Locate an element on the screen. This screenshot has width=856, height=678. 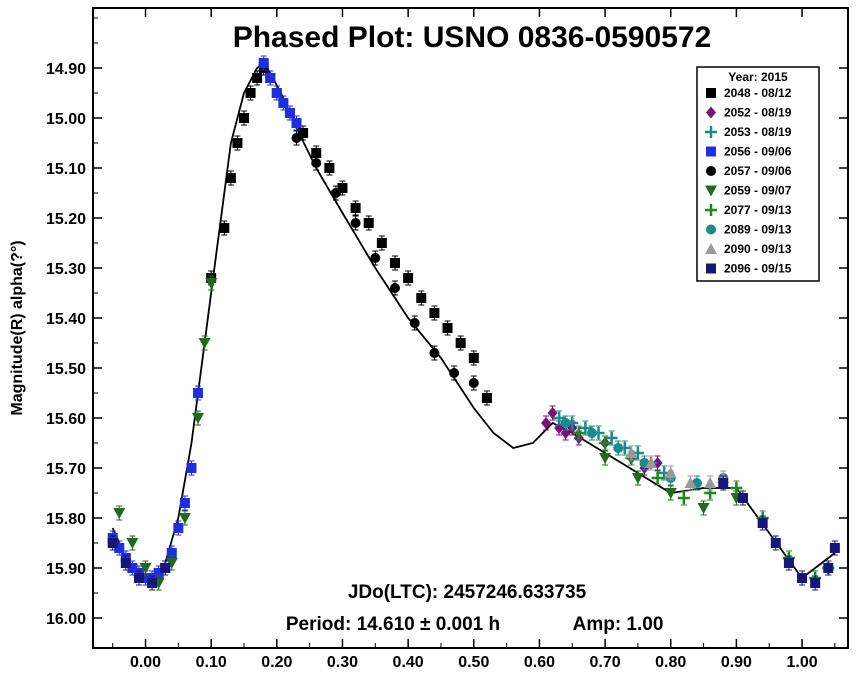
legend-box is located at coordinates (758, 174).